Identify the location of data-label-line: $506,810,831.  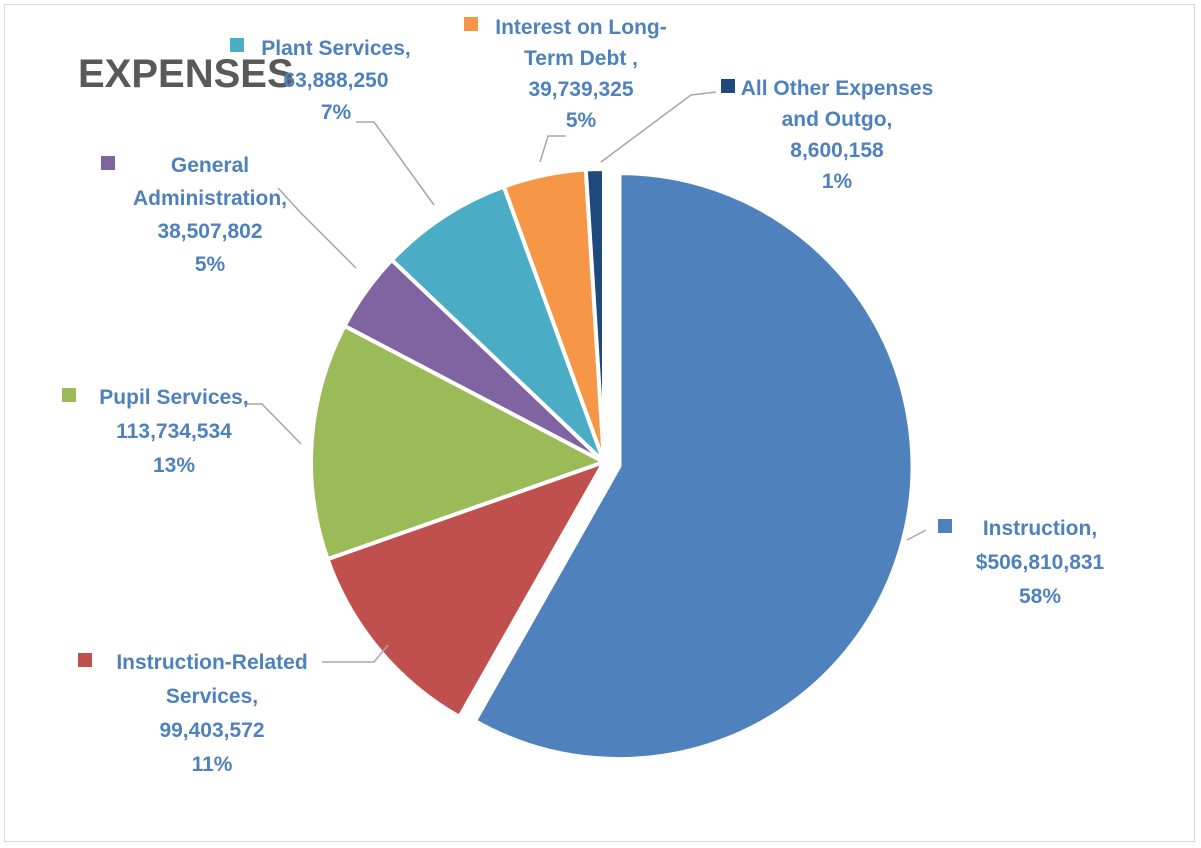
(1040, 562).